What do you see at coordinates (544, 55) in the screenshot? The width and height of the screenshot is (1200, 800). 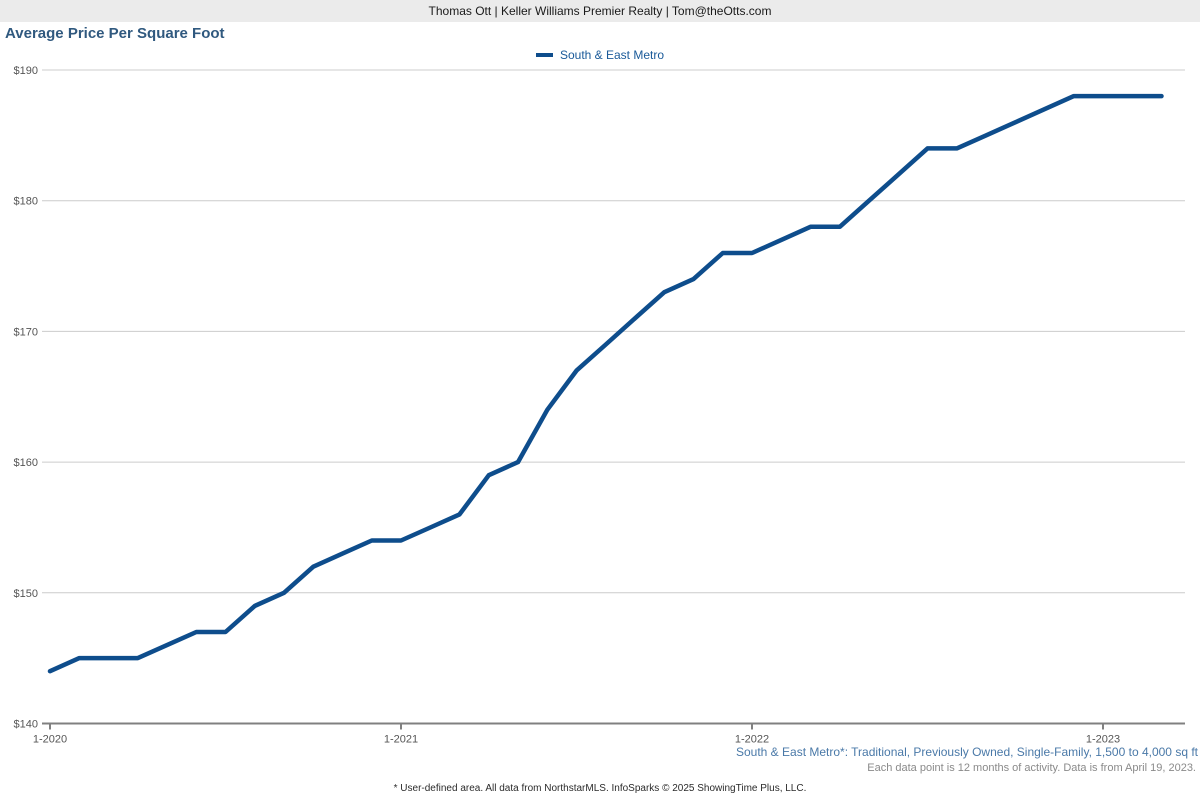 I see `legend-line-swatch` at bounding box center [544, 55].